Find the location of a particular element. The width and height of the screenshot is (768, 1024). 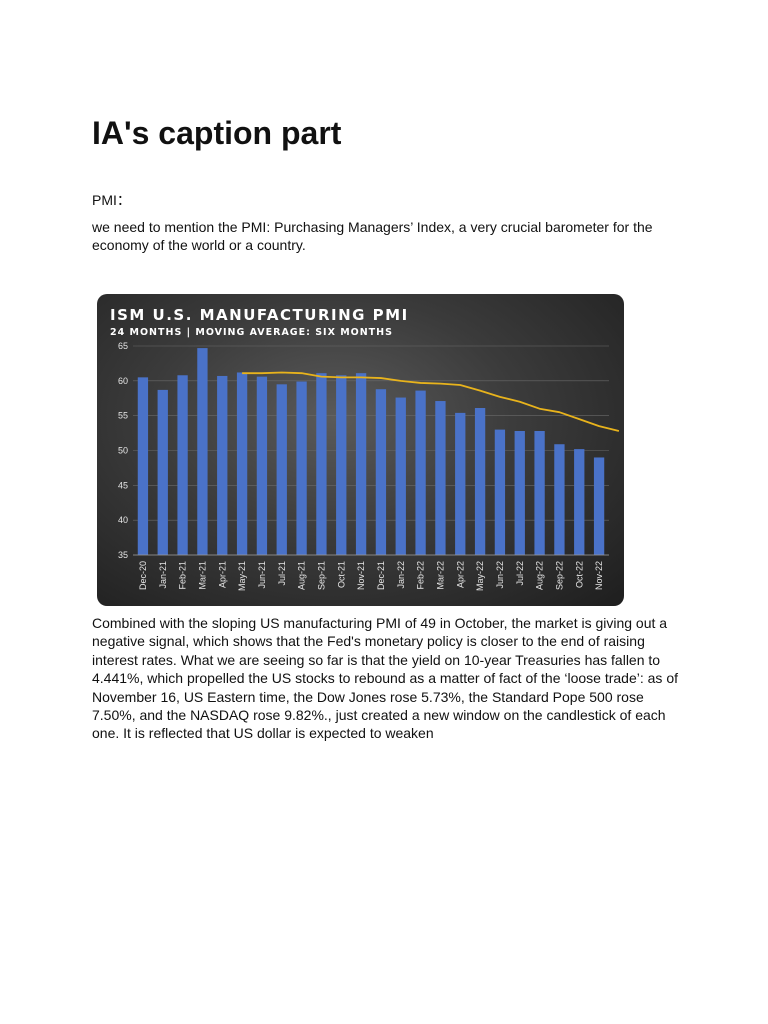

x-tick-label: Nov-22 is located at coordinates (599, 575).